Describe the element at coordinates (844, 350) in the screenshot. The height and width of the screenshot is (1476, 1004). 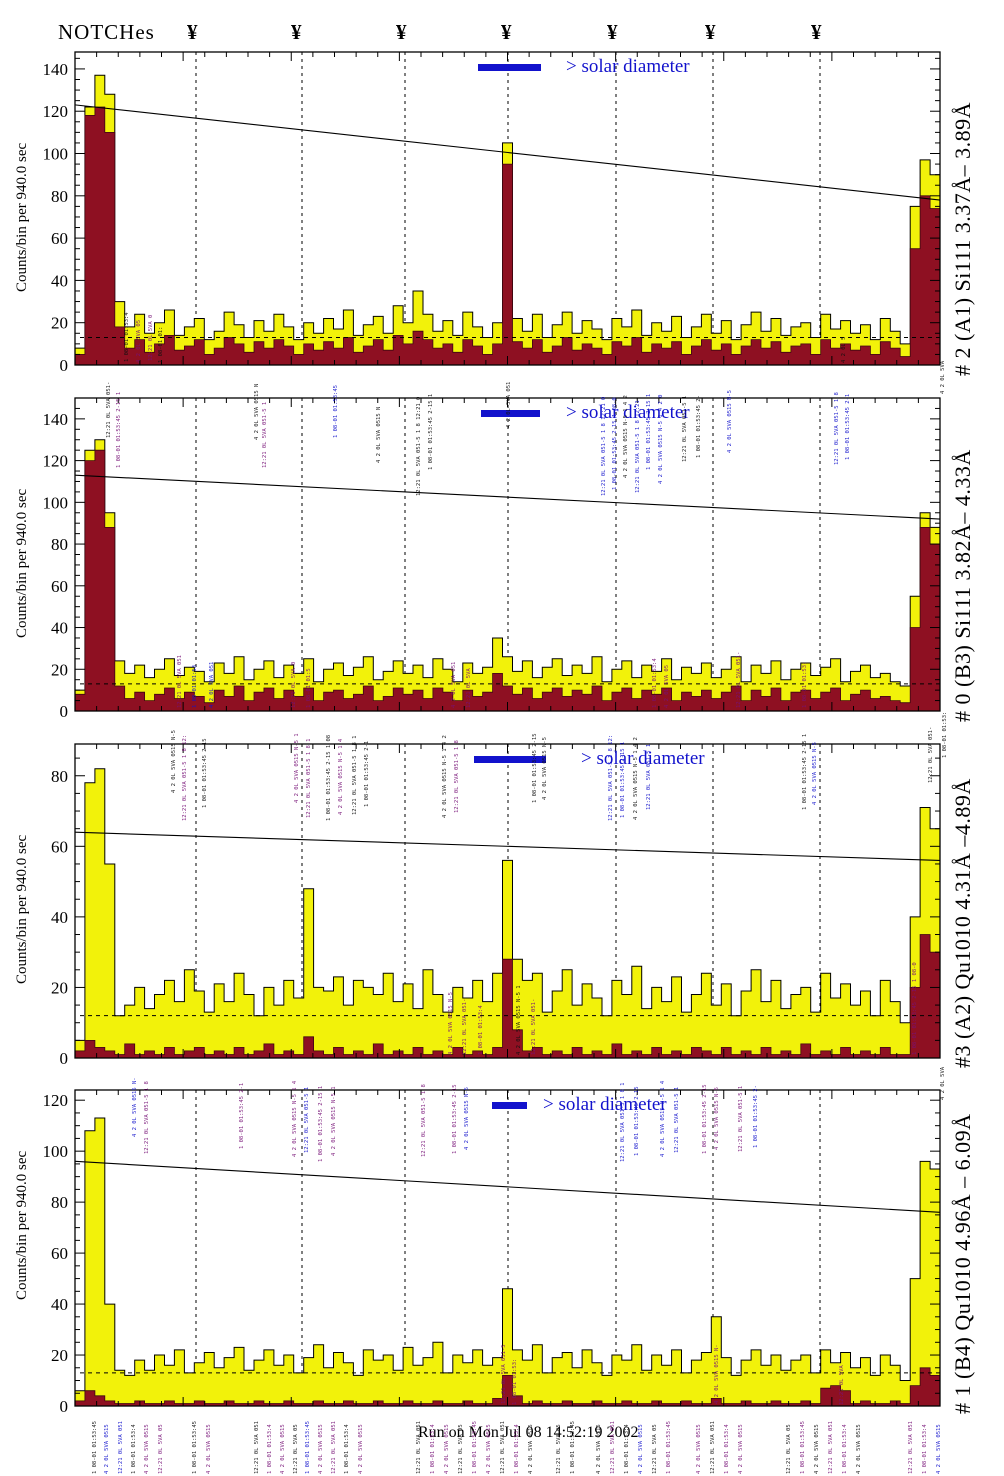
I see `annotation-column: 4 2 0L 5` at that location.